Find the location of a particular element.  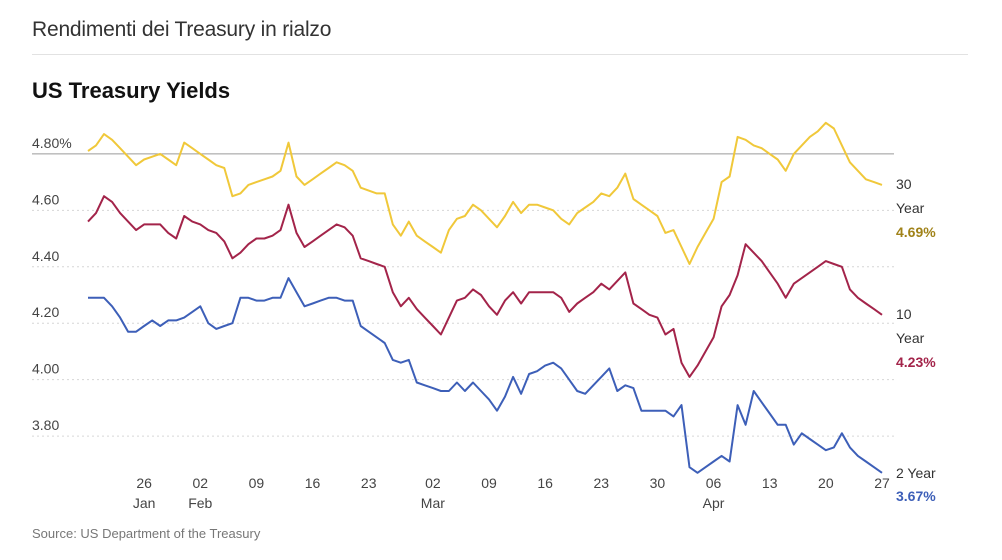

page-header: Rendimenti dei Treasury in rialzo is located at coordinates (182, 29).